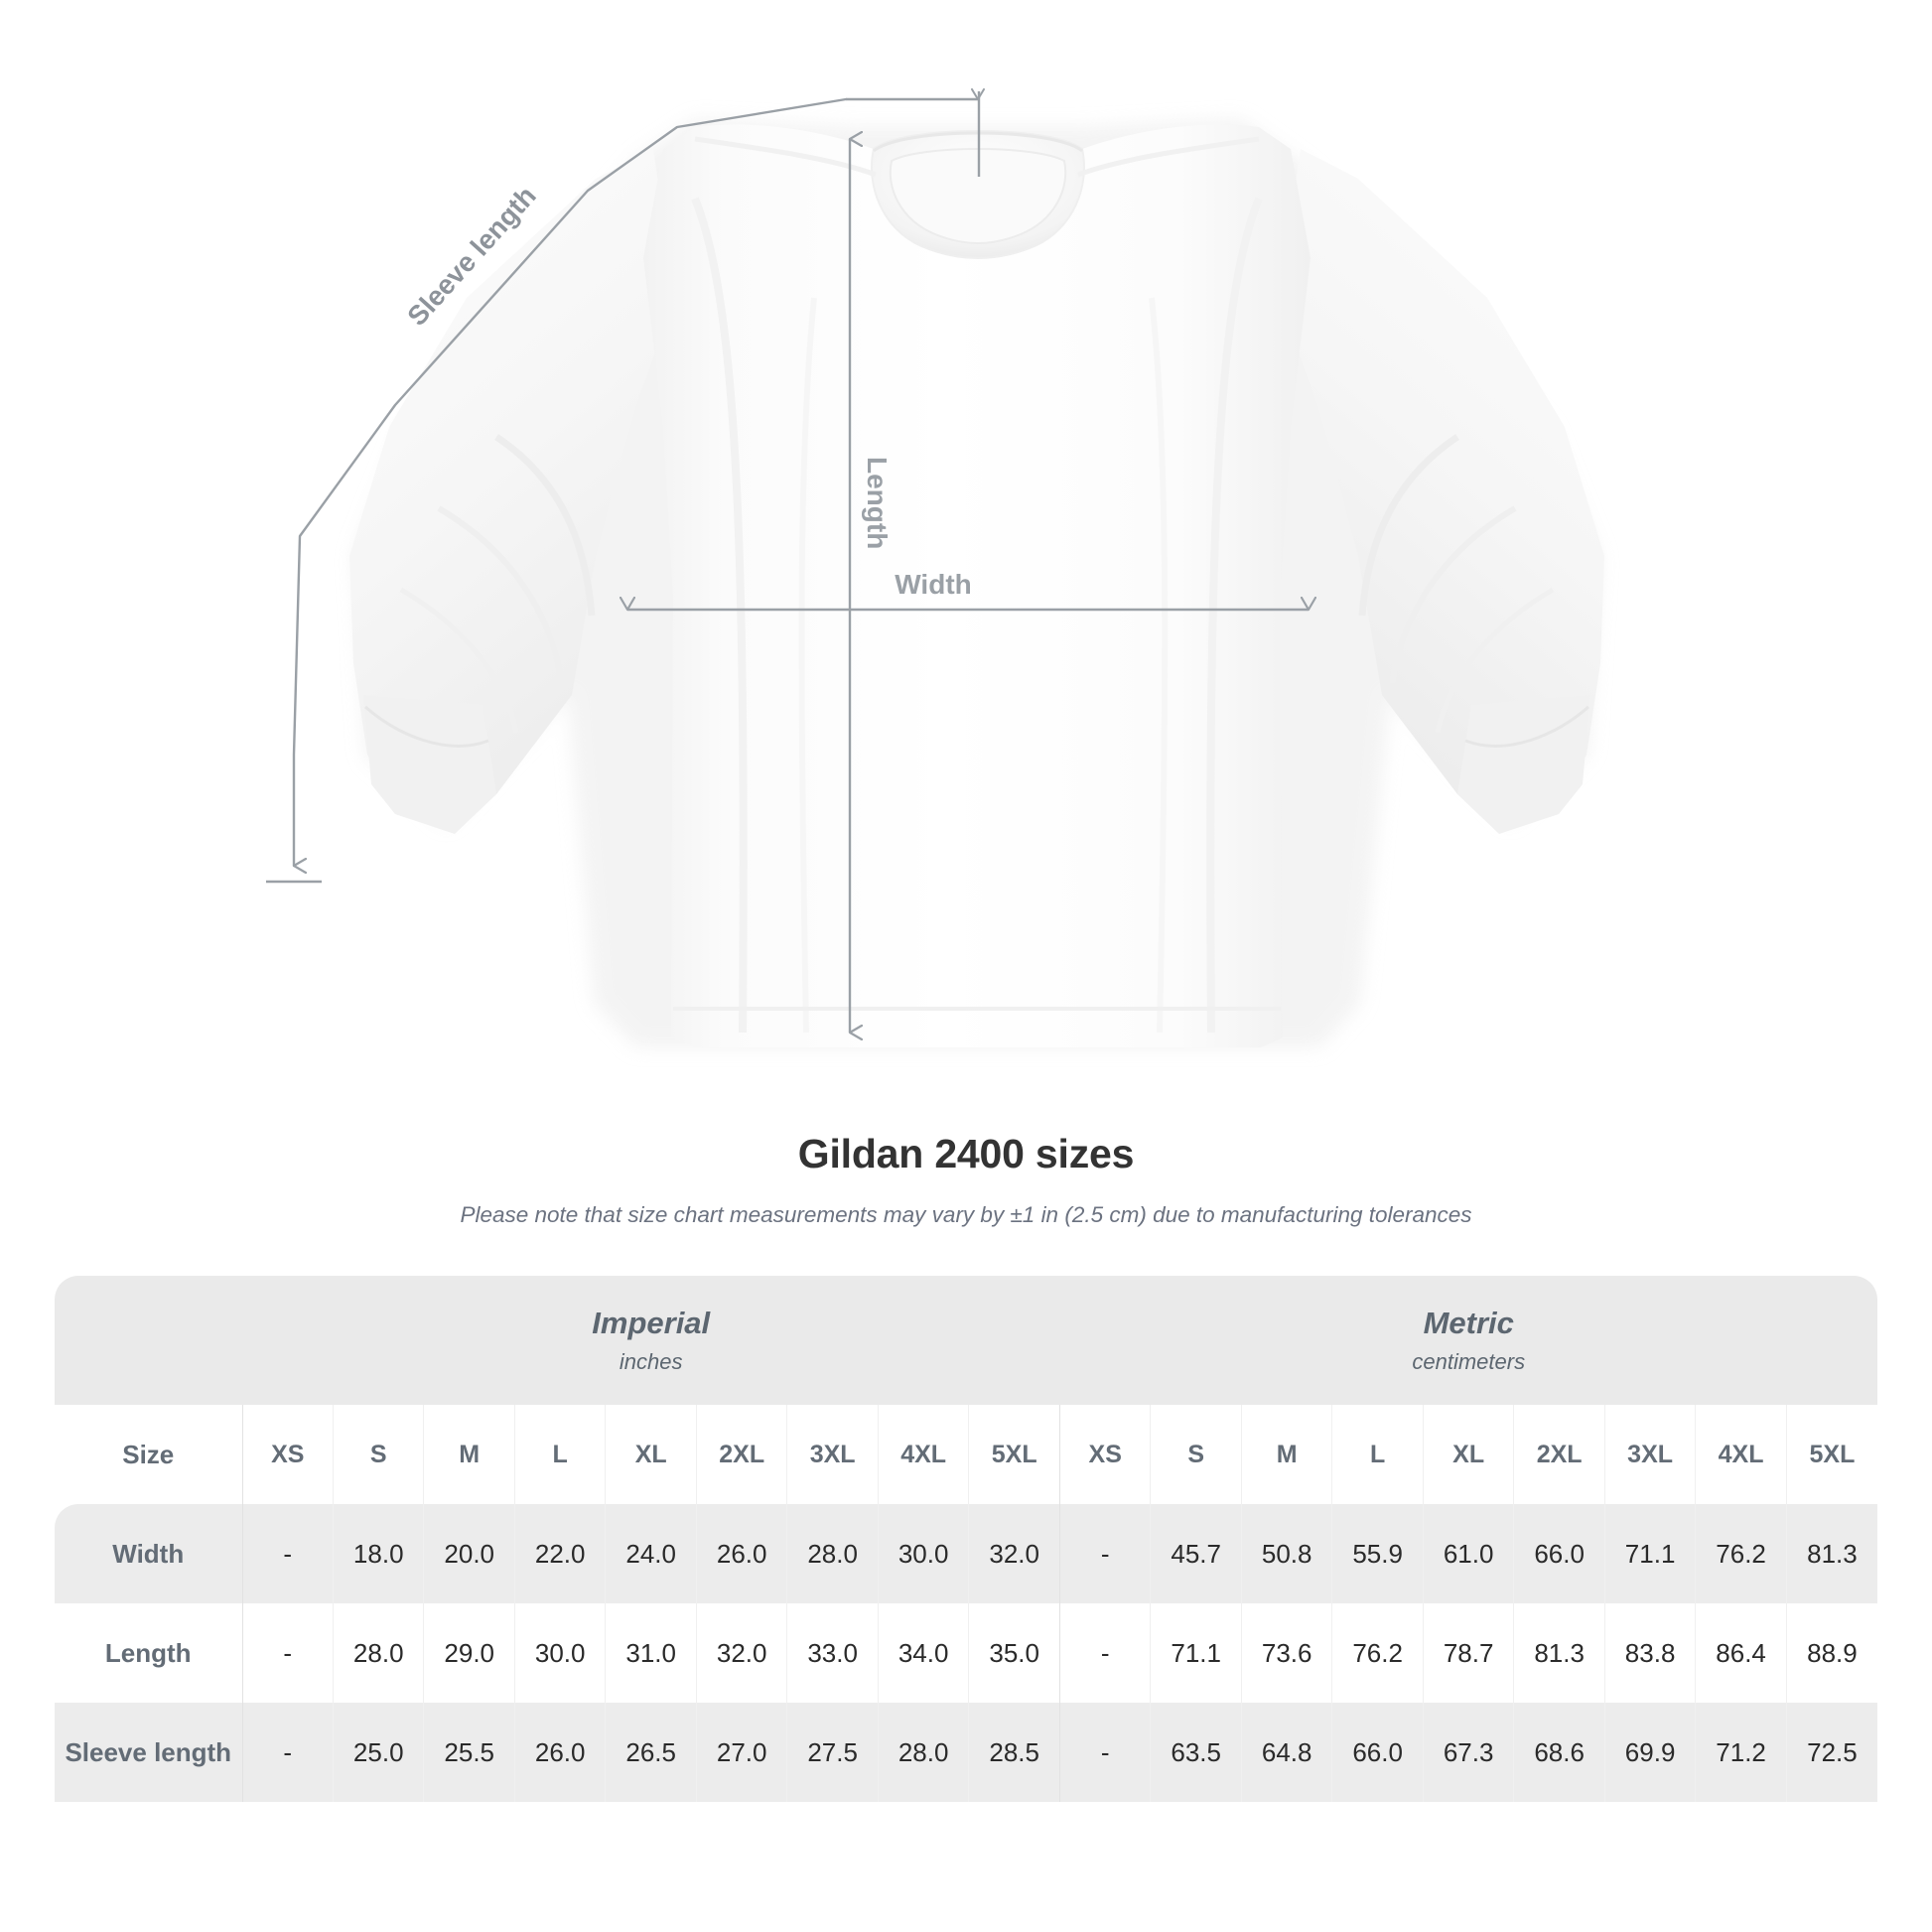 The height and width of the screenshot is (1932, 1932). What do you see at coordinates (1526, 727) in the screenshot?
I see `right-cuff-seam` at bounding box center [1526, 727].